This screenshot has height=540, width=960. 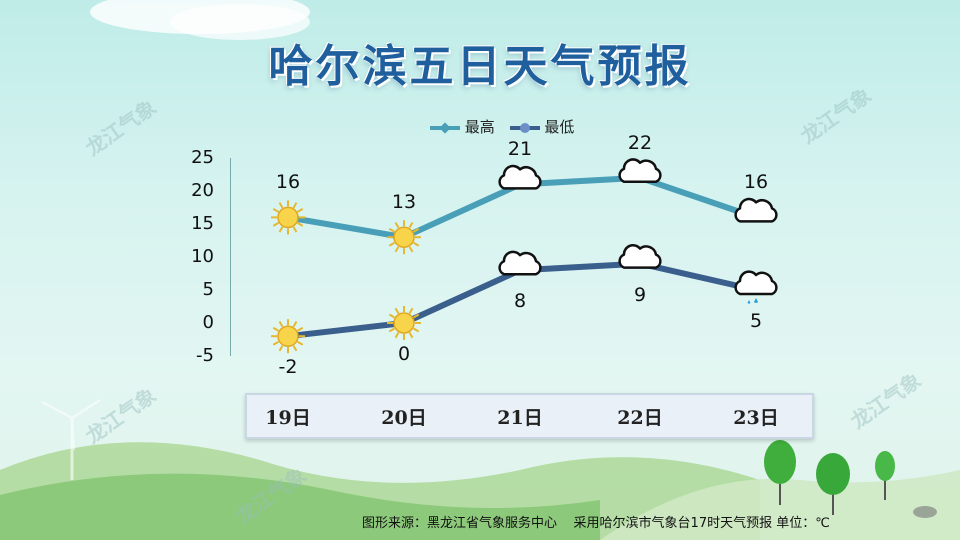 What do you see at coordinates (445, 127) in the screenshot?
I see `legend-high-marker-icon` at bounding box center [445, 127].